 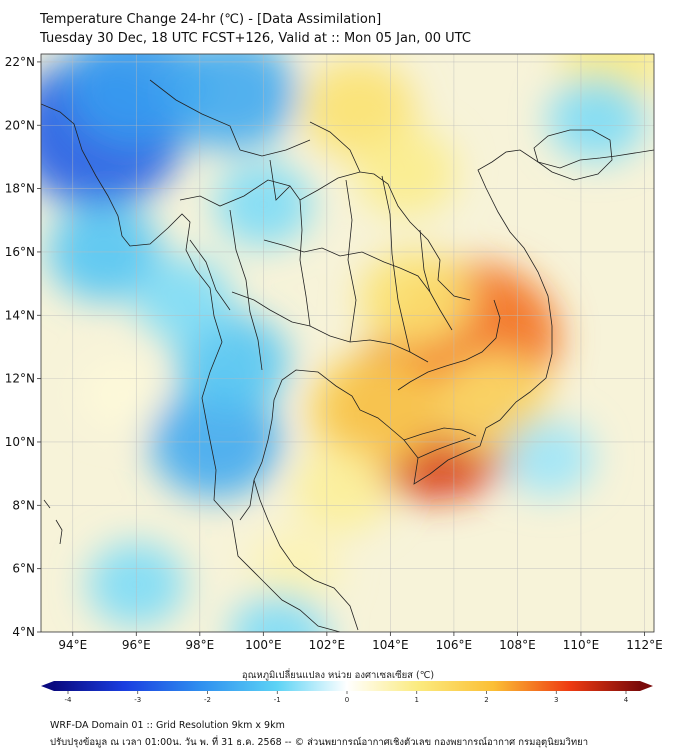 What do you see at coordinates (486, 700) in the screenshot?
I see `colorbar-tick-label: 2` at bounding box center [486, 700].